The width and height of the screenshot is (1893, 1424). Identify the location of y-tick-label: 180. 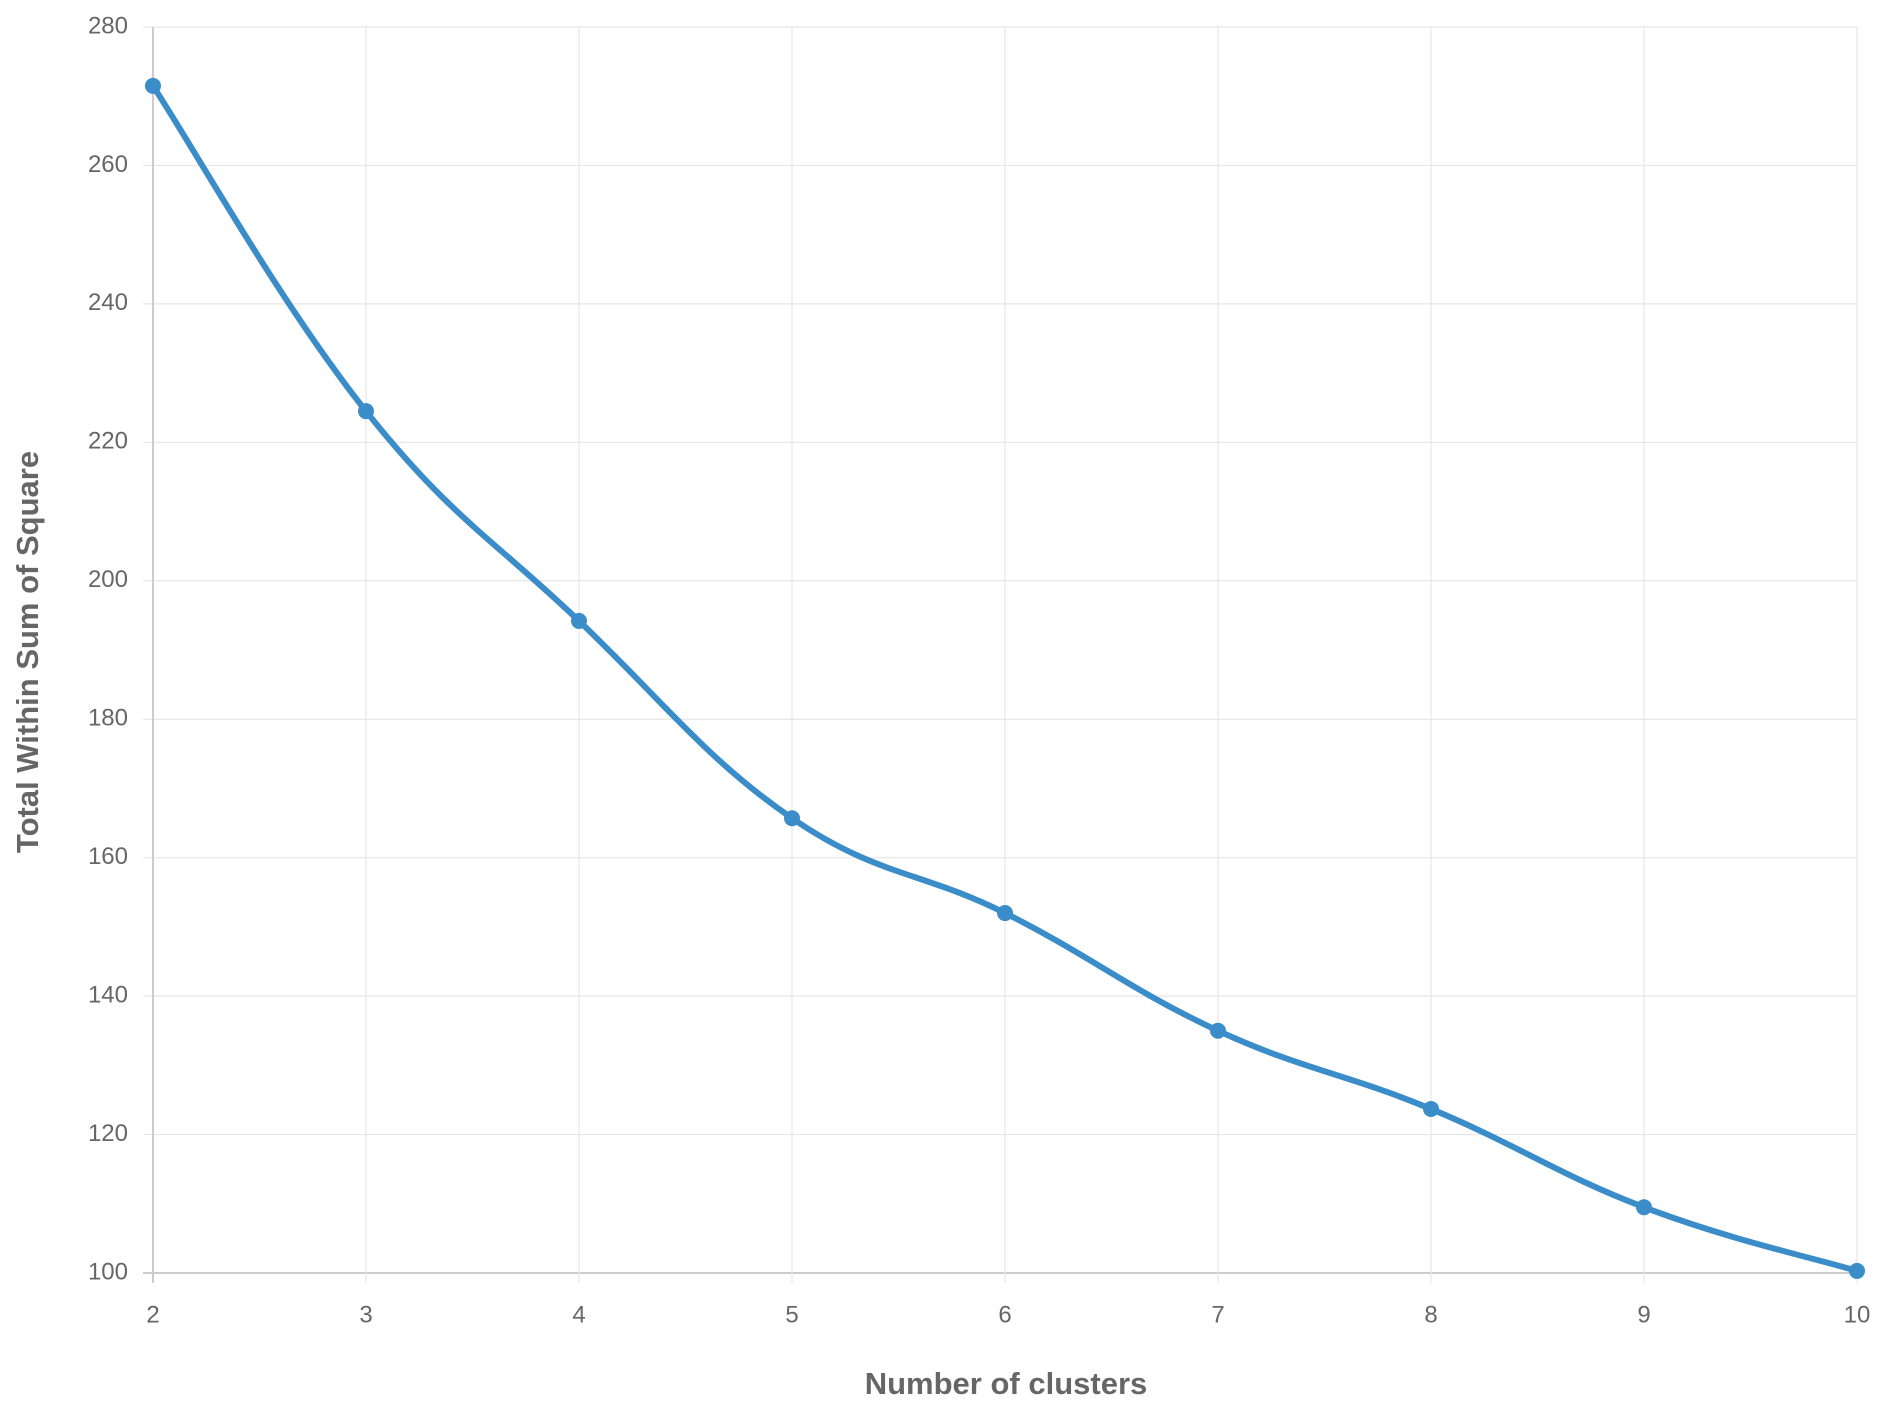
(108, 718).